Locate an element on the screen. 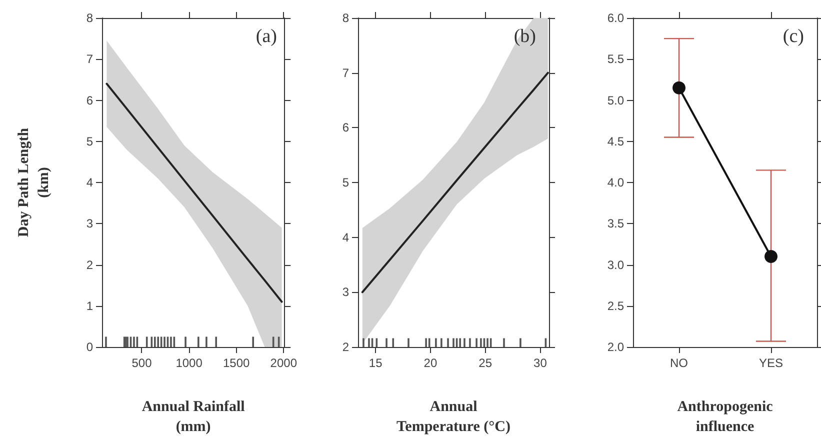  y-tick-label: 2.0 is located at coordinates (615, 347).